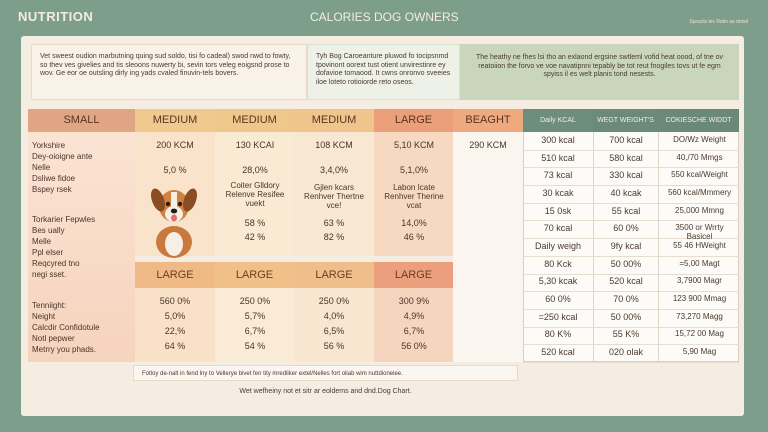 This screenshot has height=432, width=768. Describe the element at coordinates (64, 349) in the screenshot. I see `text-line: Metrry you phads.` at that location.